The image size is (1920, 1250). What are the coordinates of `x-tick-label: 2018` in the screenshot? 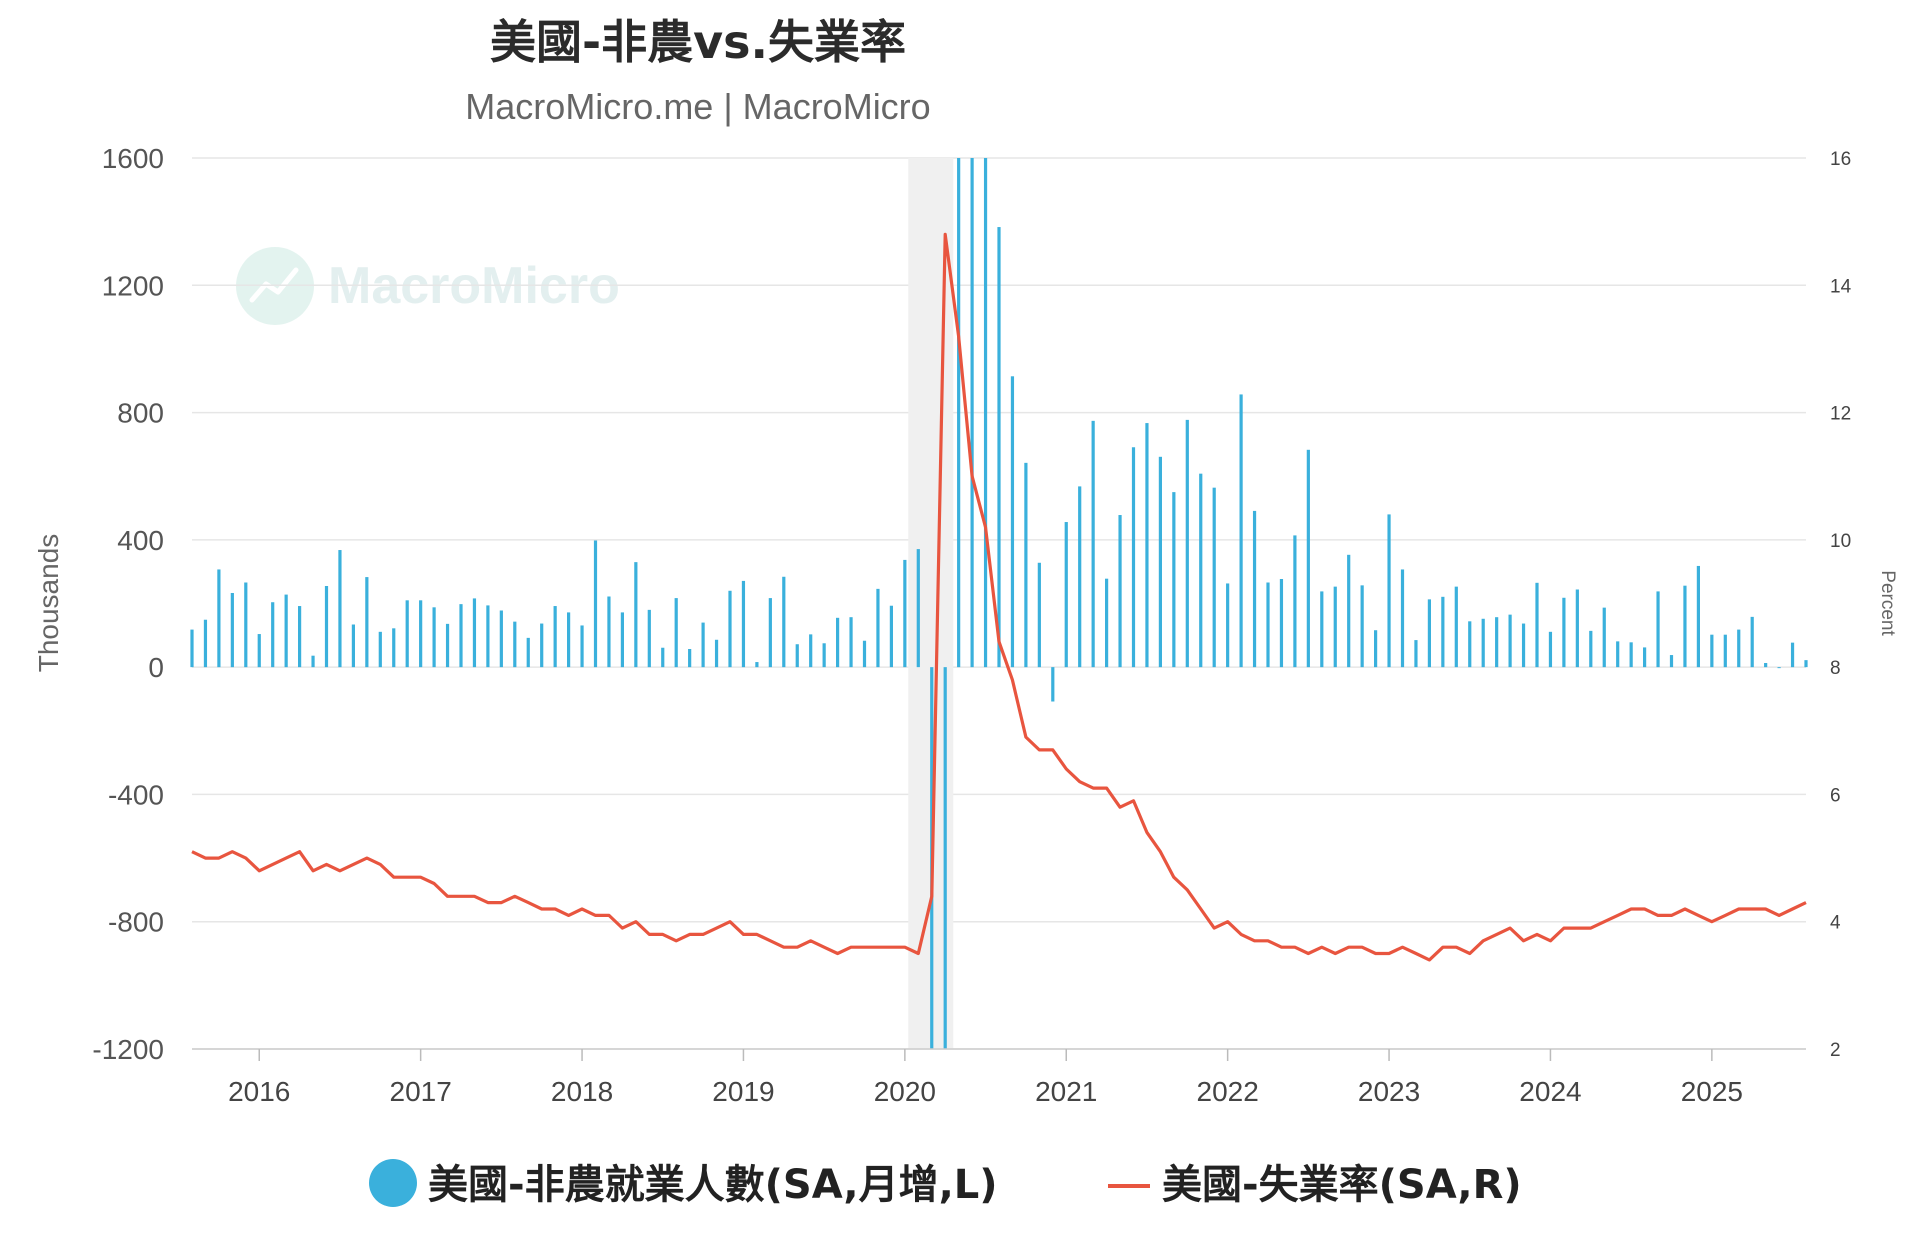 It's located at (582, 1091).